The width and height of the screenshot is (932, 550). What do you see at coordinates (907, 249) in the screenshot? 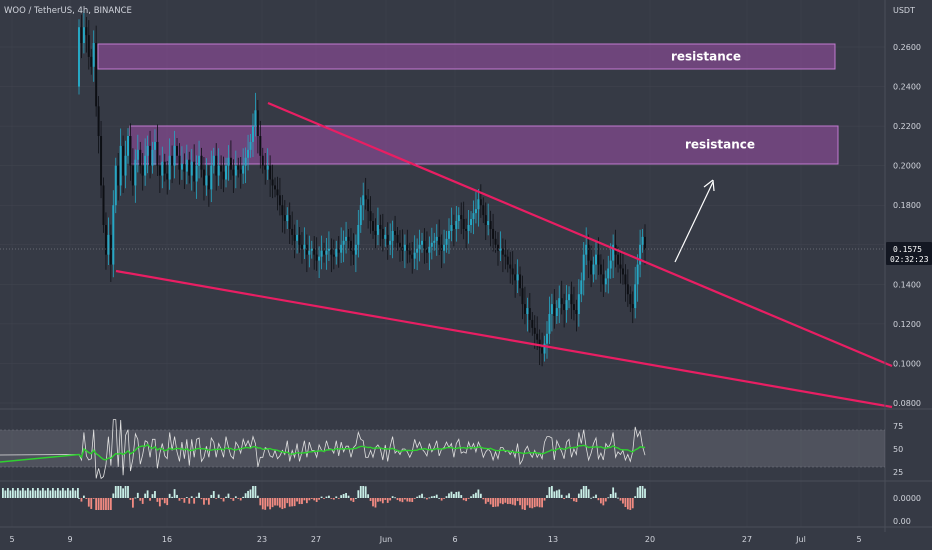
I see `last-price-value: 0.1575` at bounding box center [907, 249].